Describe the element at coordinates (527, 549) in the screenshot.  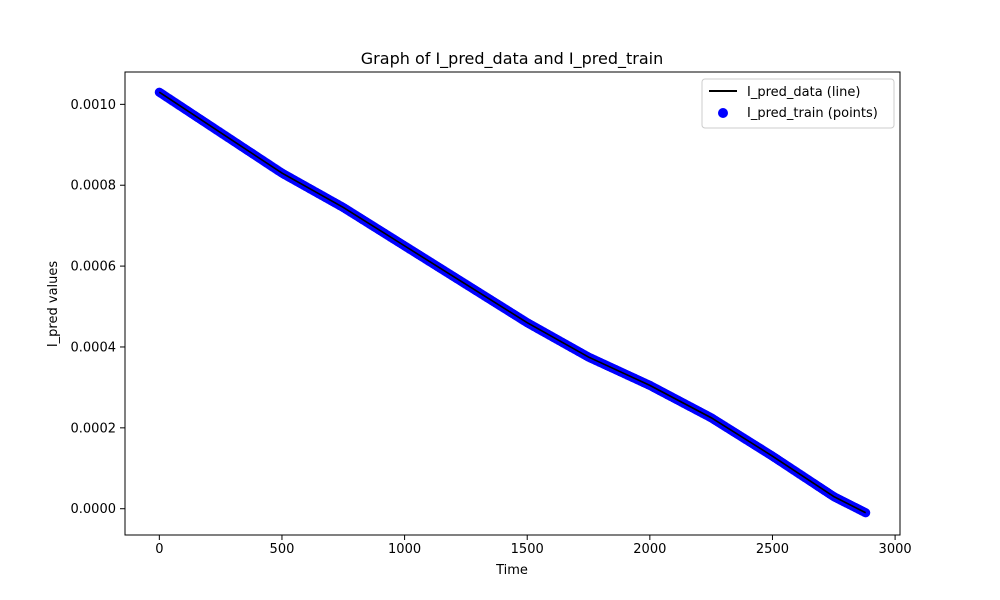
I see `x-tick-label: 1500` at that location.